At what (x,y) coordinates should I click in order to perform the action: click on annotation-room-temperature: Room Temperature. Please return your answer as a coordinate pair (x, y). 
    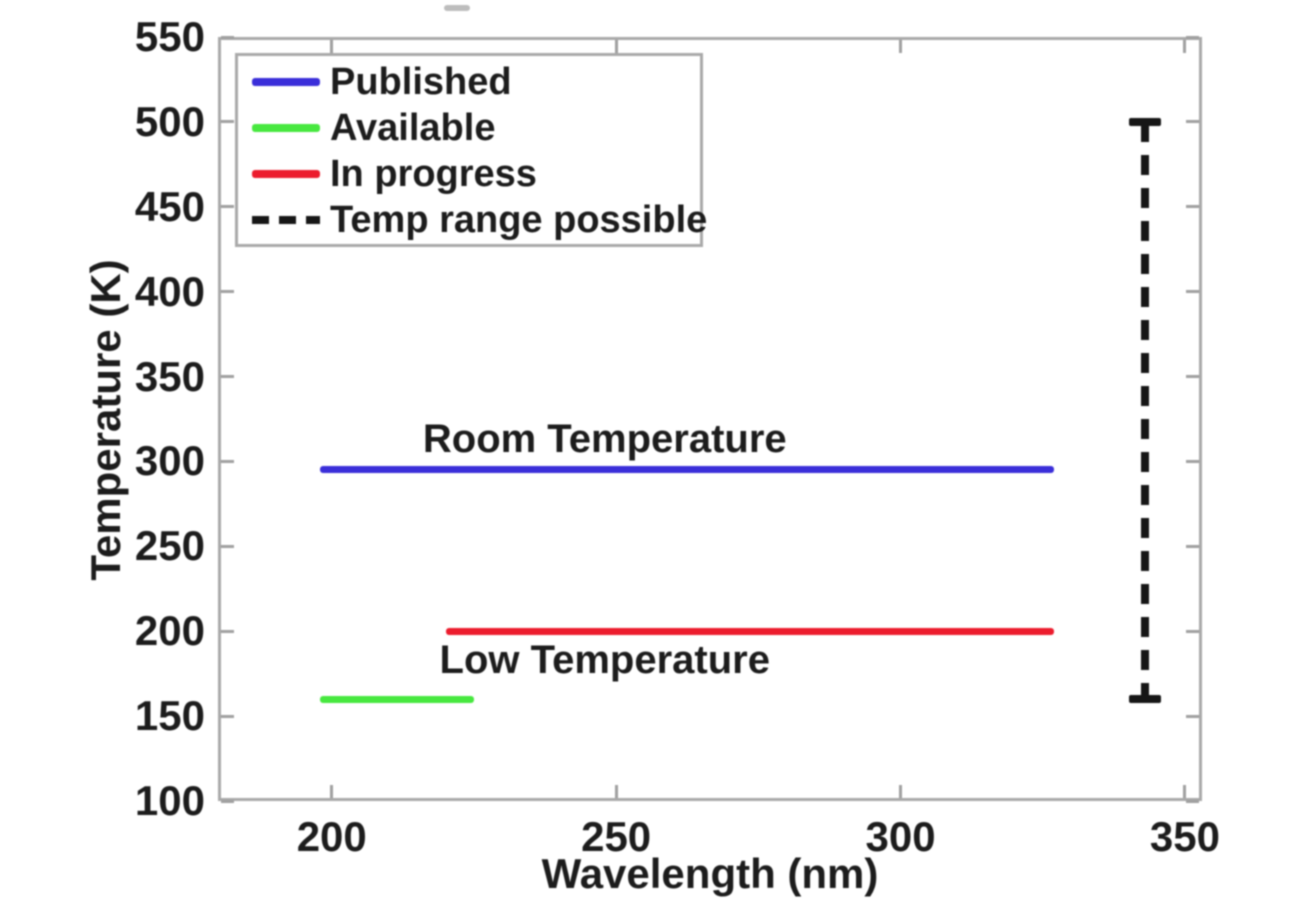
    Looking at the image, I should click on (604, 439).